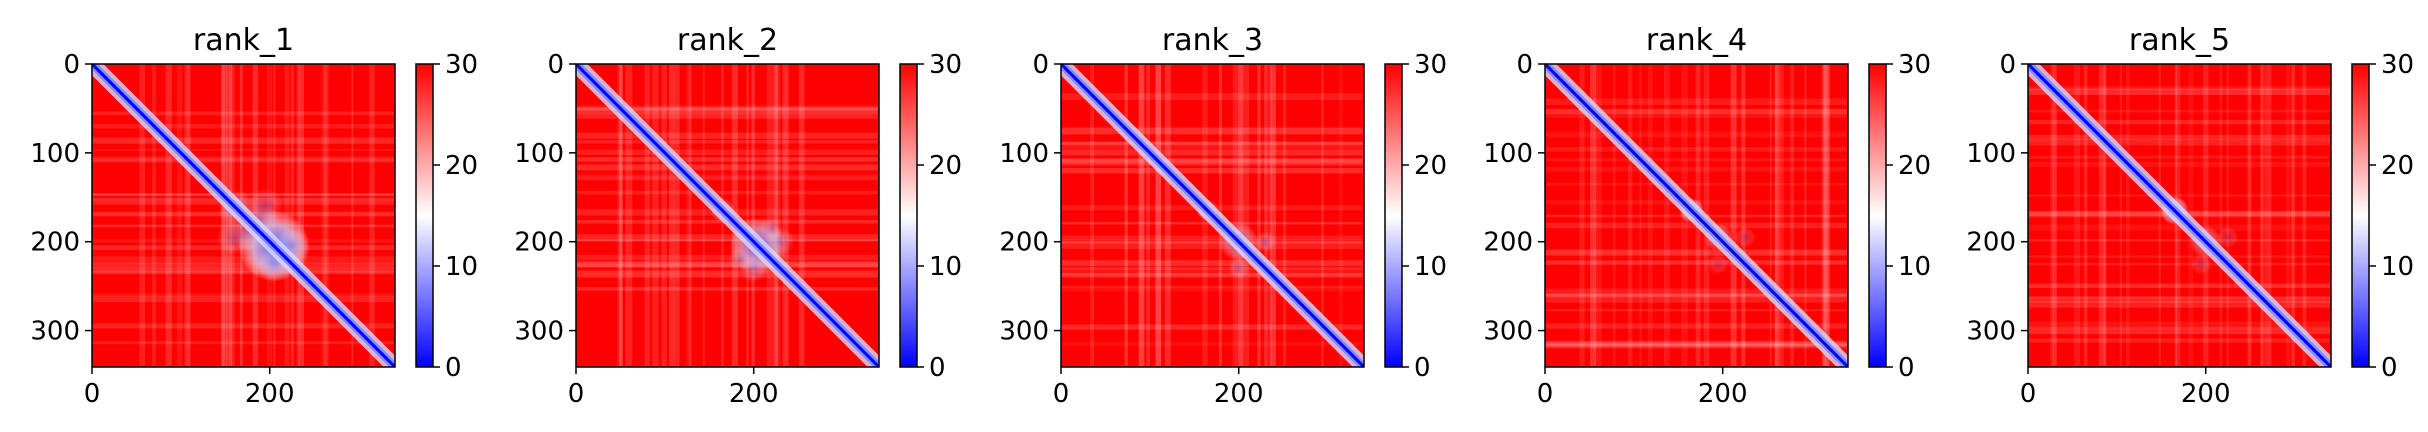 The height and width of the screenshot is (432, 2428). I want to click on chart-title: rank_5, so click(2179, 40).